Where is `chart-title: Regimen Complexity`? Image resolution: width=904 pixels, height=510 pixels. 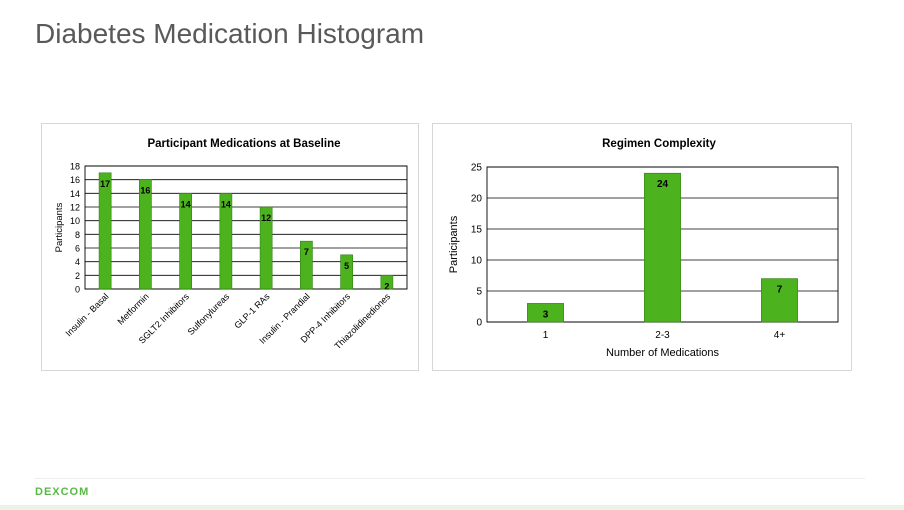 chart-title: Regimen Complexity is located at coordinates (659, 144).